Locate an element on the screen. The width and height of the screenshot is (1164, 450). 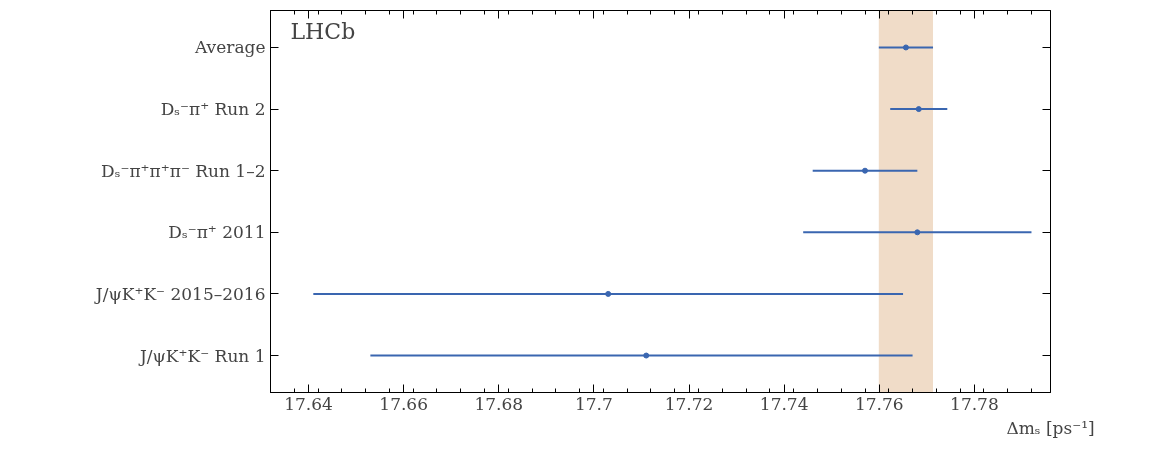
x-tick-label: 17.66 is located at coordinates (404, 403).